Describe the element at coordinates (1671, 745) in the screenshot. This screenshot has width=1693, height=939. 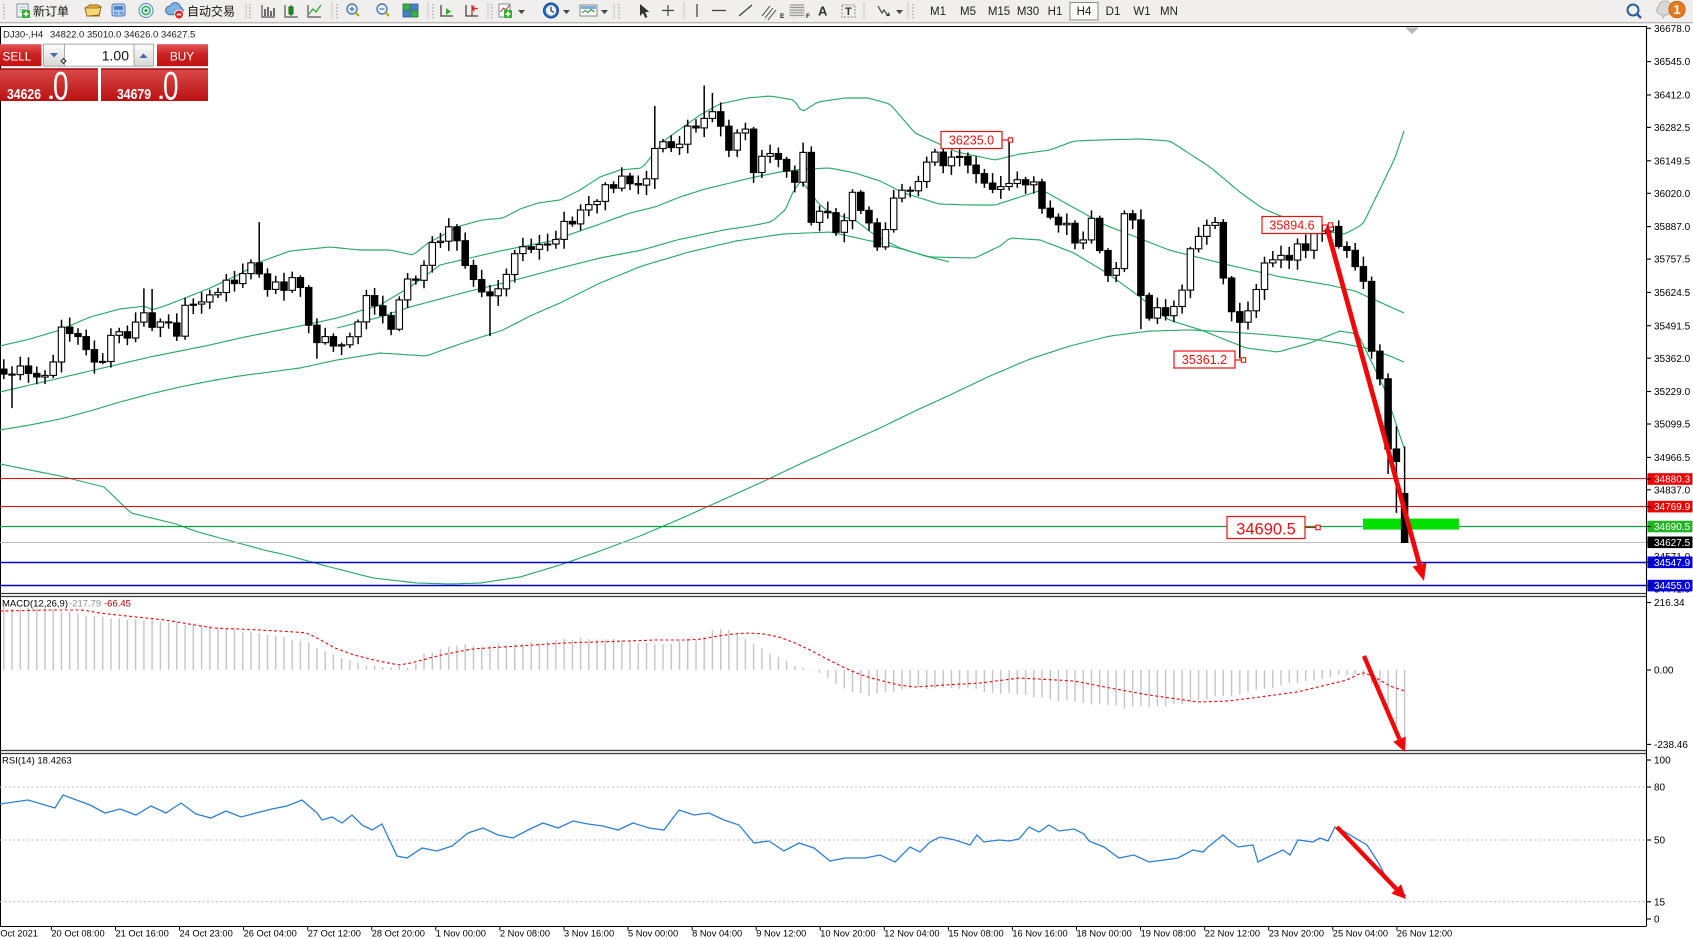
I see `svg-text: -238.46` at that location.